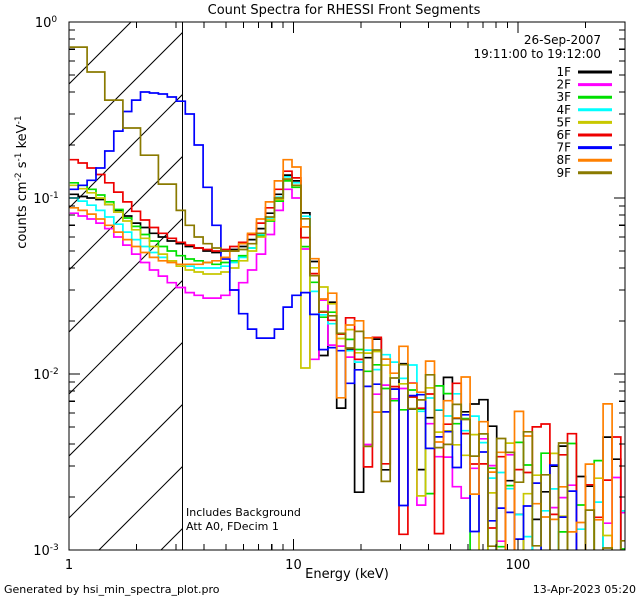  I want to click on y-axis-label-part-1: s, so click(22, 166).